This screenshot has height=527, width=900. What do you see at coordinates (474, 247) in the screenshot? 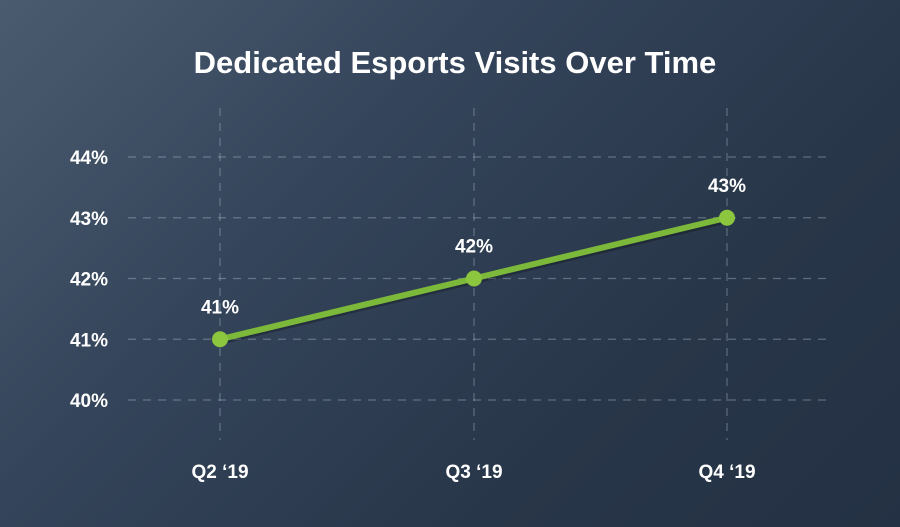
I see `data-label: 42%` at bounding box center [474, 247].